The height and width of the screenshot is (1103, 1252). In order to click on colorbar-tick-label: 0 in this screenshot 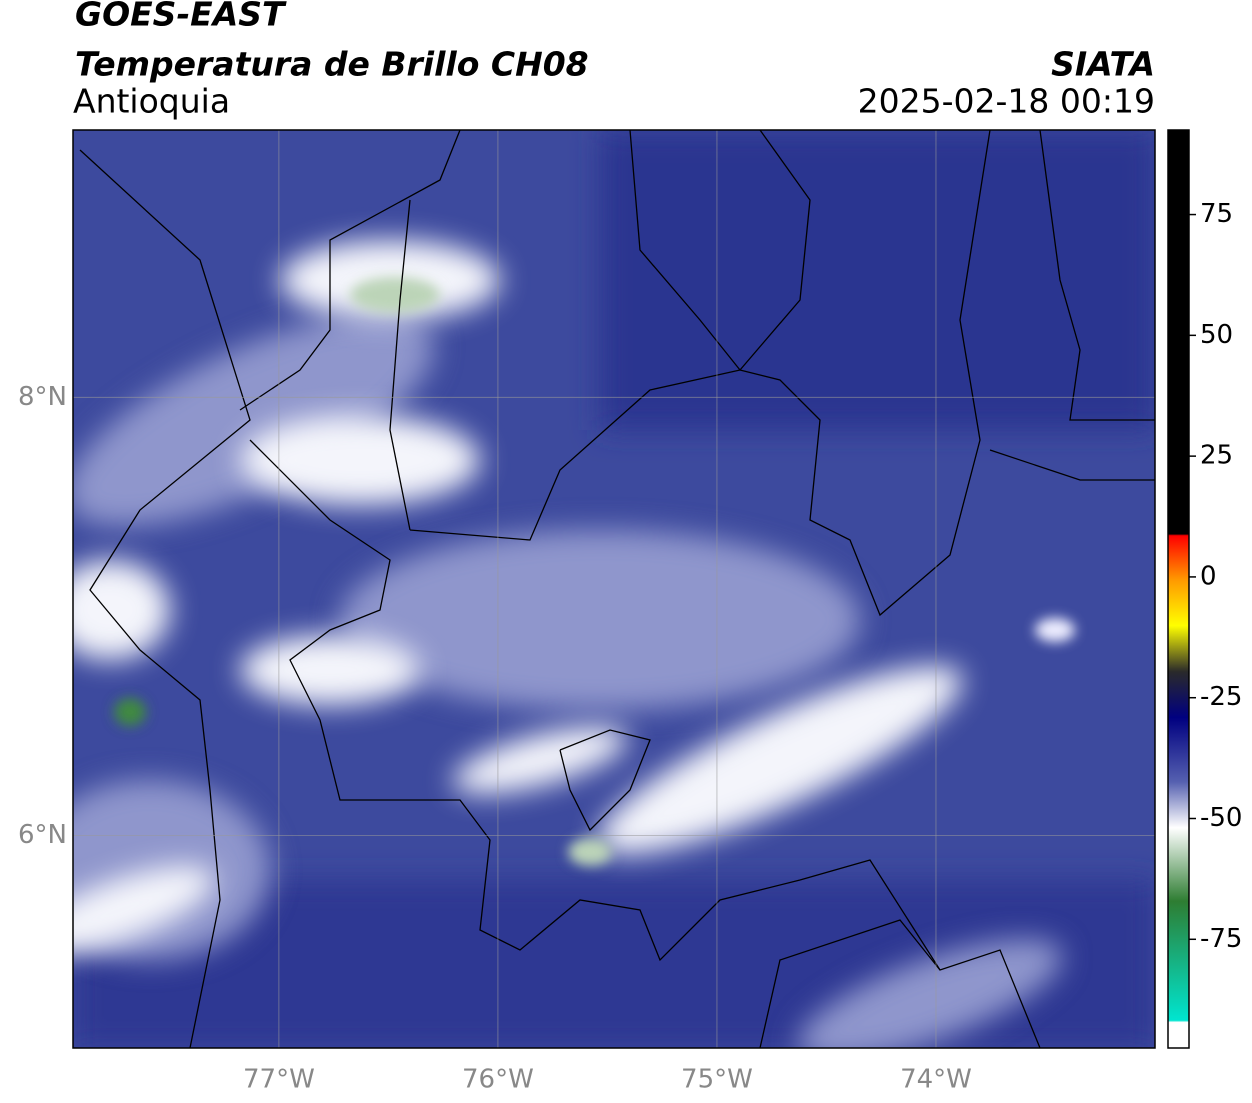, I will do `click(1208, 576)`.